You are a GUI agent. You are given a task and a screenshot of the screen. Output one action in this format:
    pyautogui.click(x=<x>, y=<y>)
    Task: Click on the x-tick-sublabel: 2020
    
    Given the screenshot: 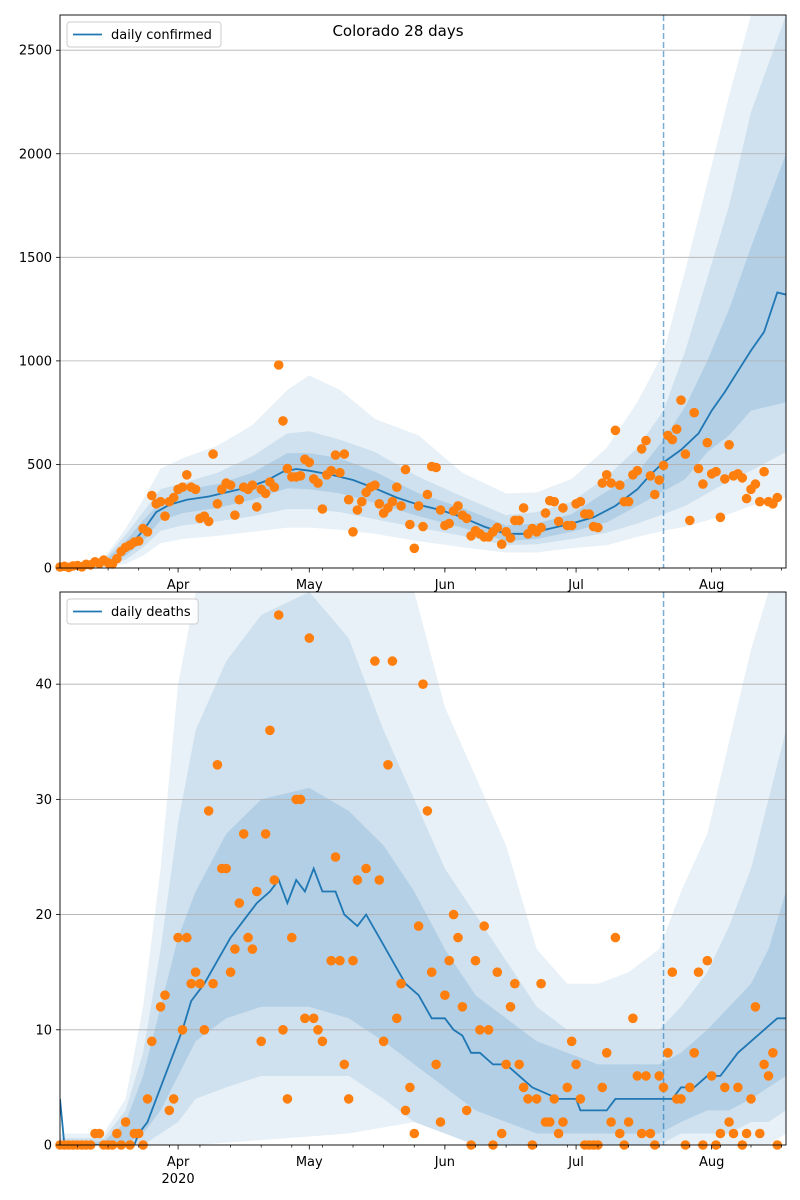 What is the action you would take?
    pyautogui.click(x=178, y=1179)
    